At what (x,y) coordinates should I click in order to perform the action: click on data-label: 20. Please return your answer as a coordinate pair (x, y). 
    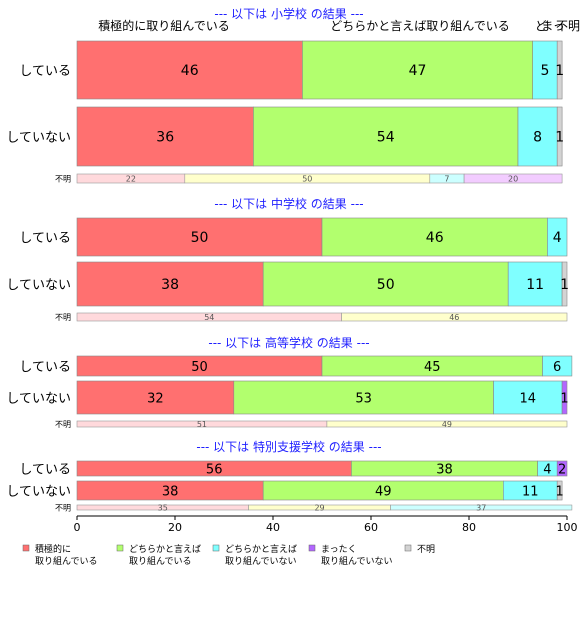
    Looking at the image, I should click on (513, 179).